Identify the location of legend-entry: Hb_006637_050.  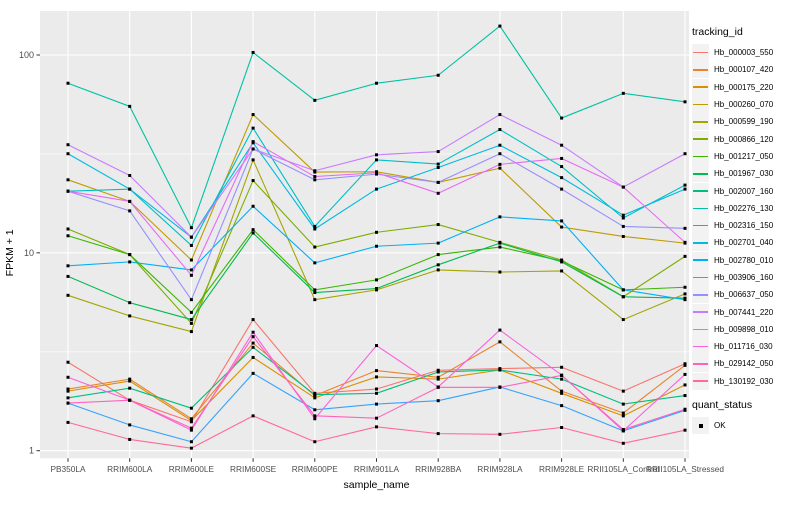
(745, 295).